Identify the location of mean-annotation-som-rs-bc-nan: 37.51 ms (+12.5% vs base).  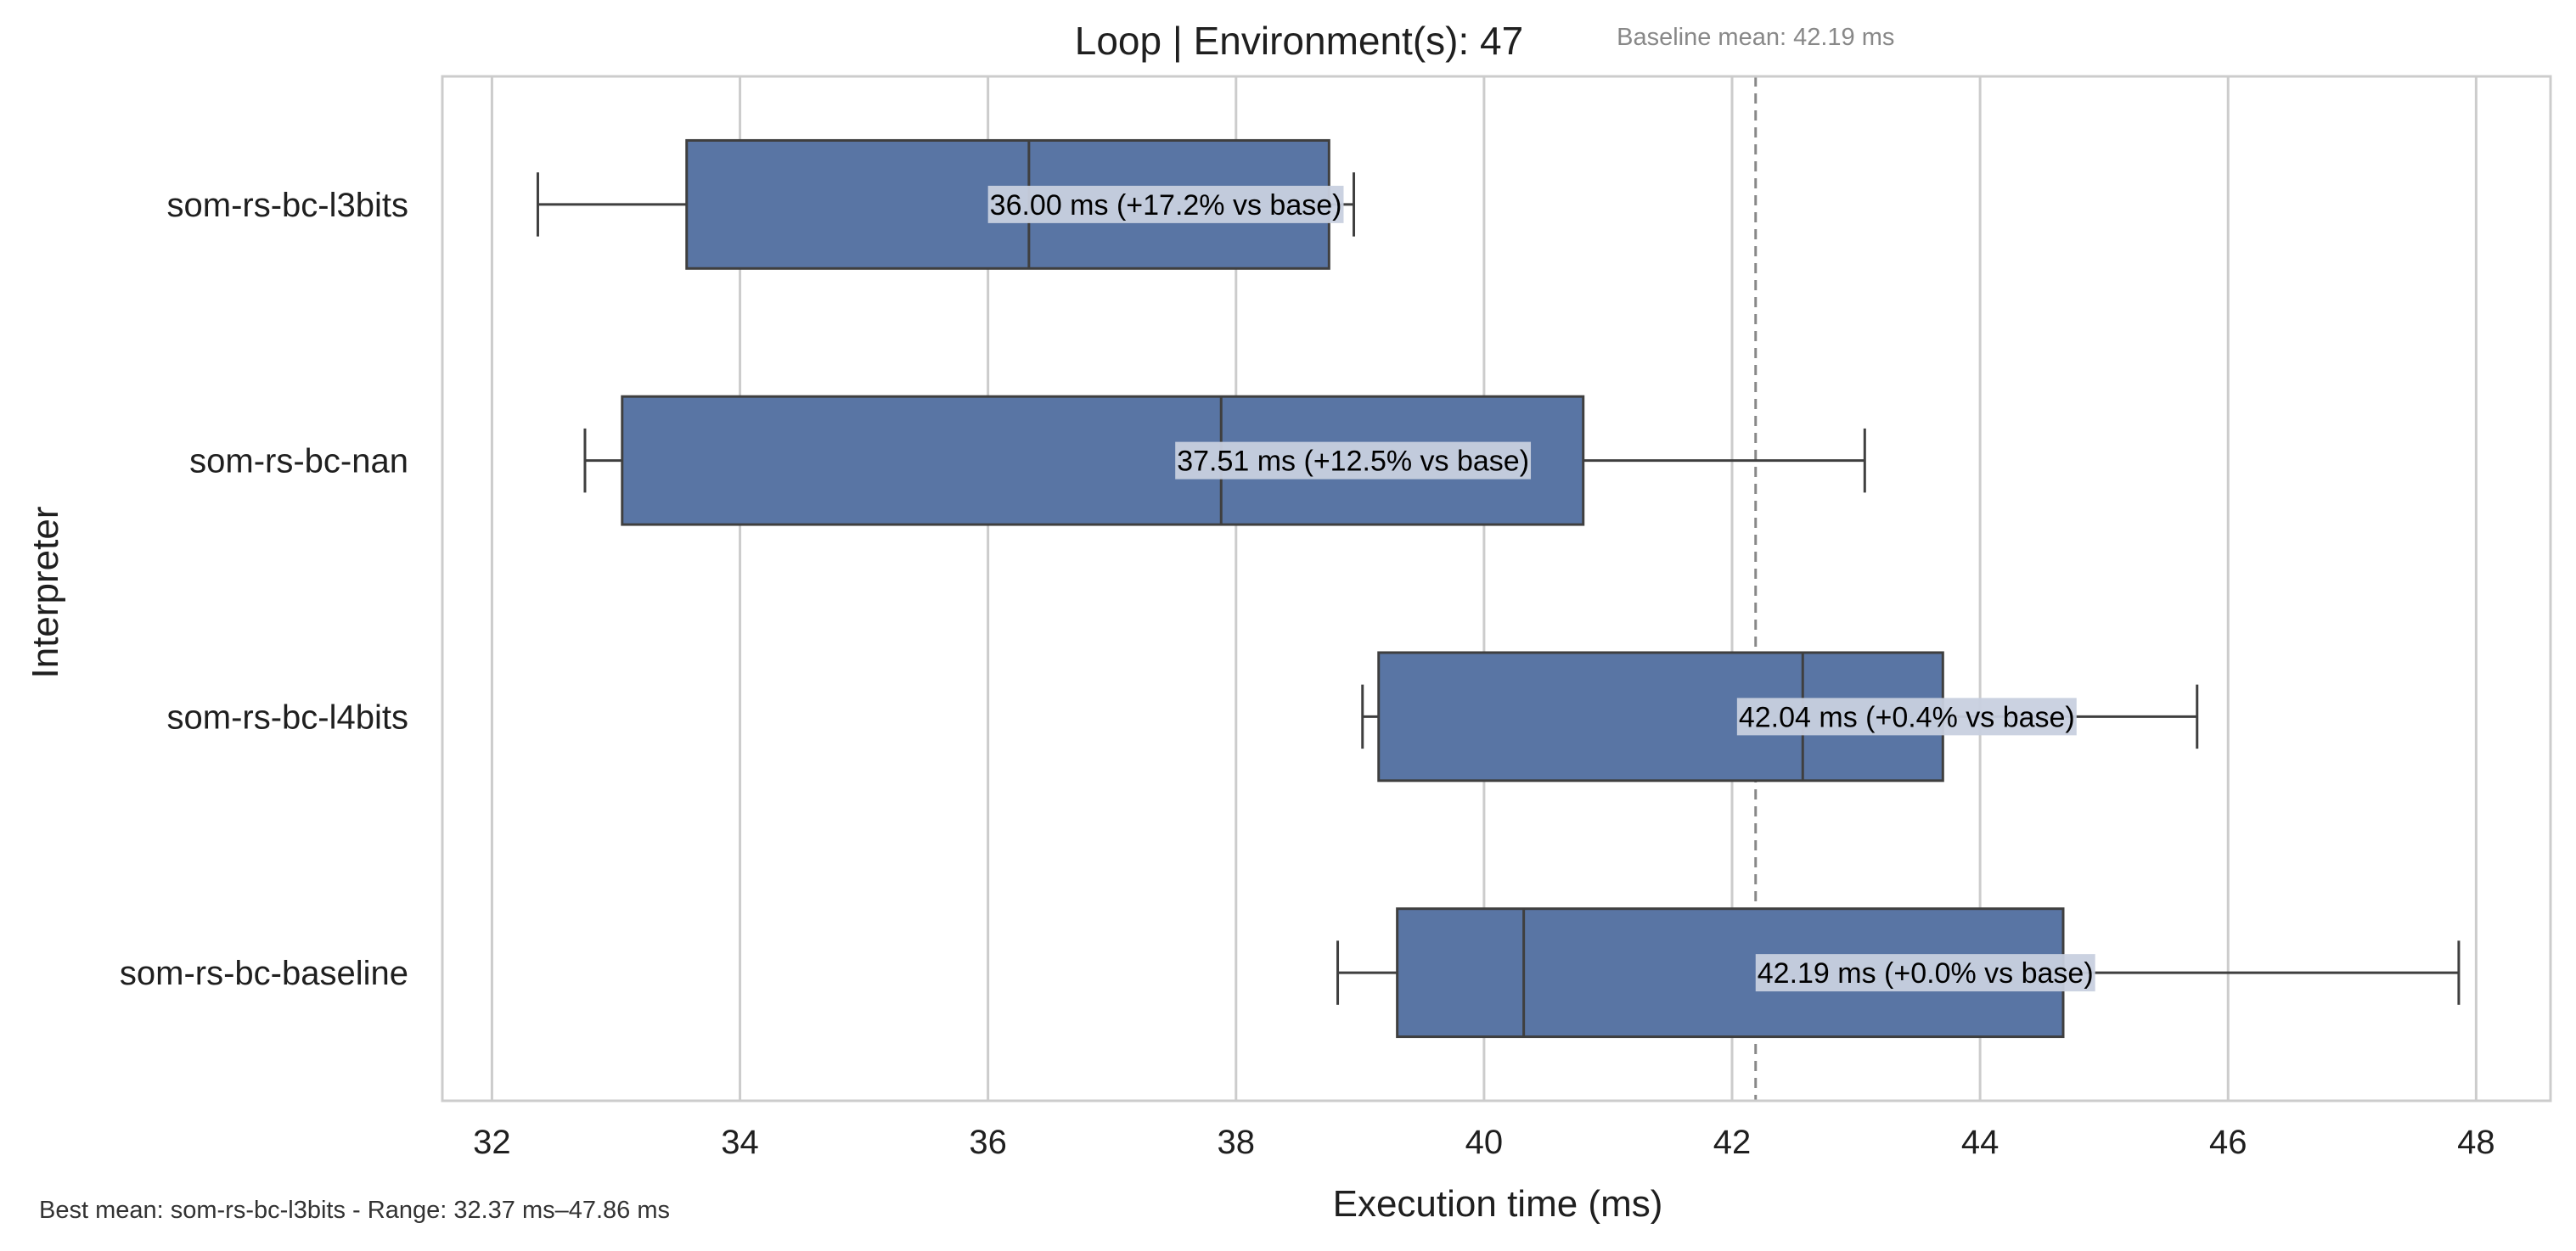
(1353, 461).